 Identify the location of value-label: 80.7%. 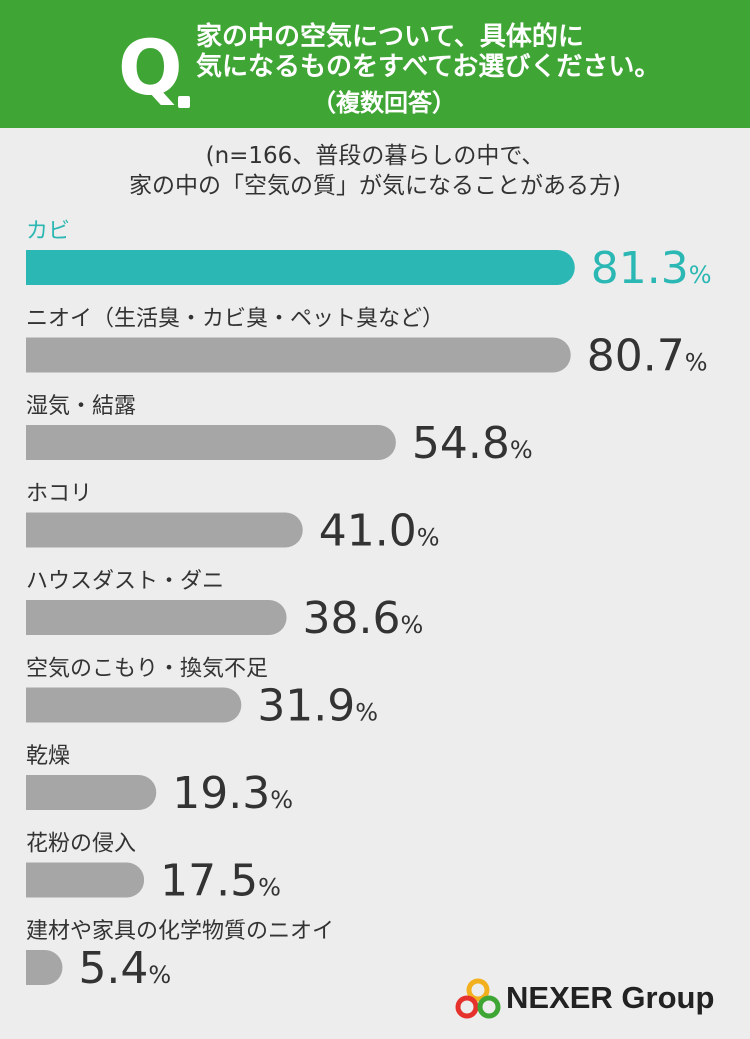
(647, 356).